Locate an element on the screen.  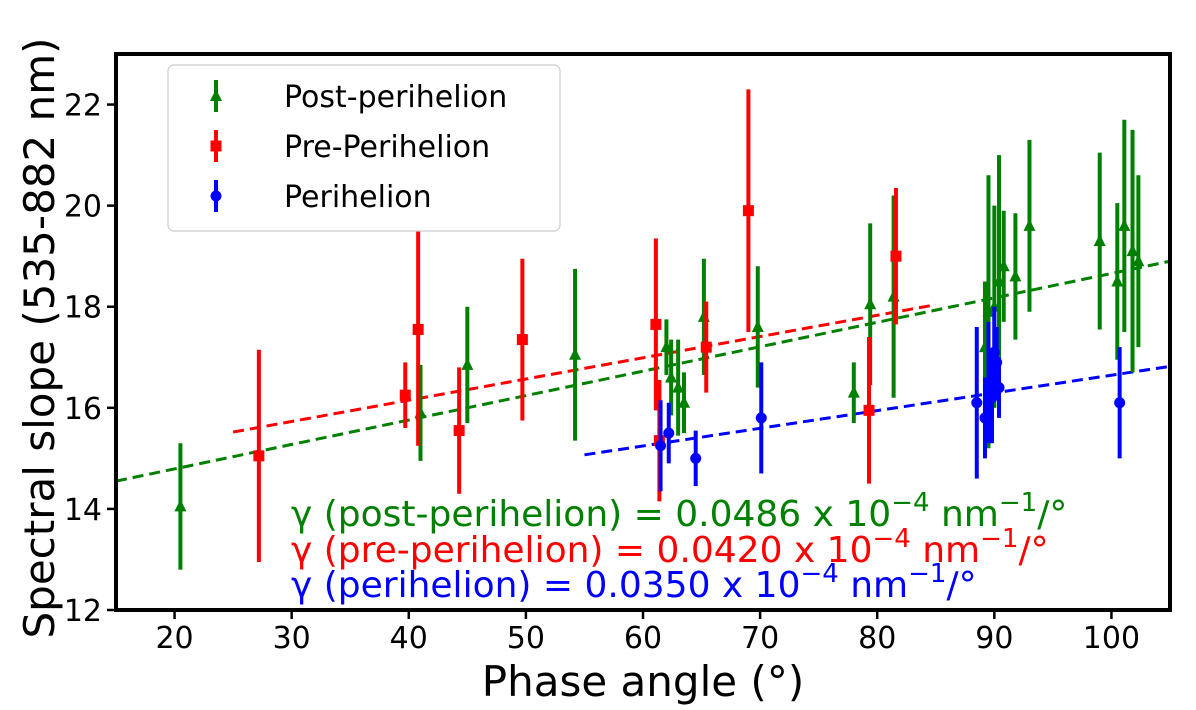
fit-line-pre-perihelion is located at coordinates (584, 368).